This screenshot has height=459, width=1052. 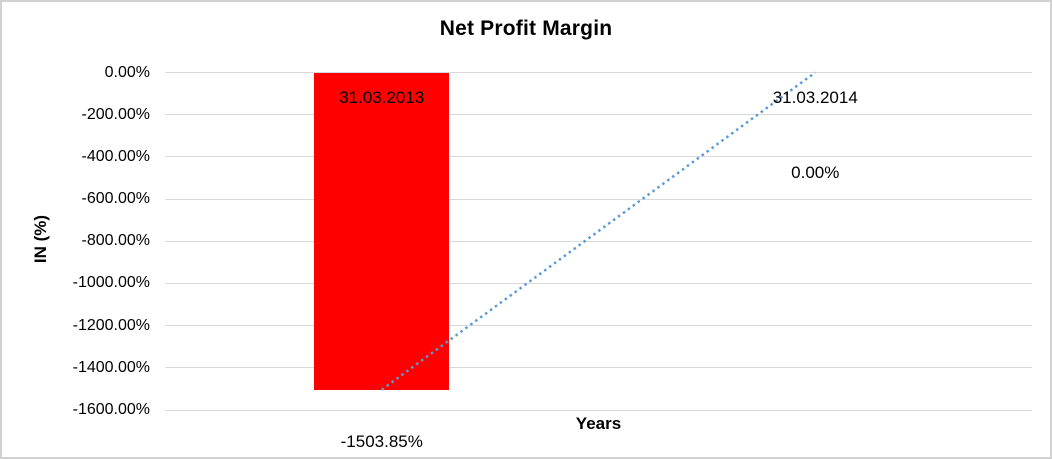 I want to click on y-tick-label: -200.00%, so click(x=116, y=114).